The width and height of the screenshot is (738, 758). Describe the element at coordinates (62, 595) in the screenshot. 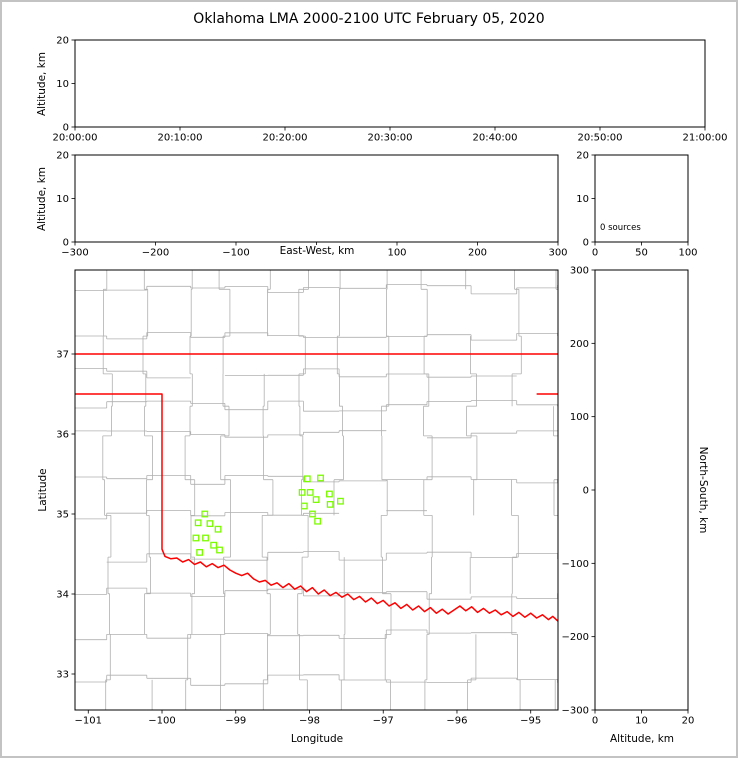

I see `y-tick-label: 34` at that location.